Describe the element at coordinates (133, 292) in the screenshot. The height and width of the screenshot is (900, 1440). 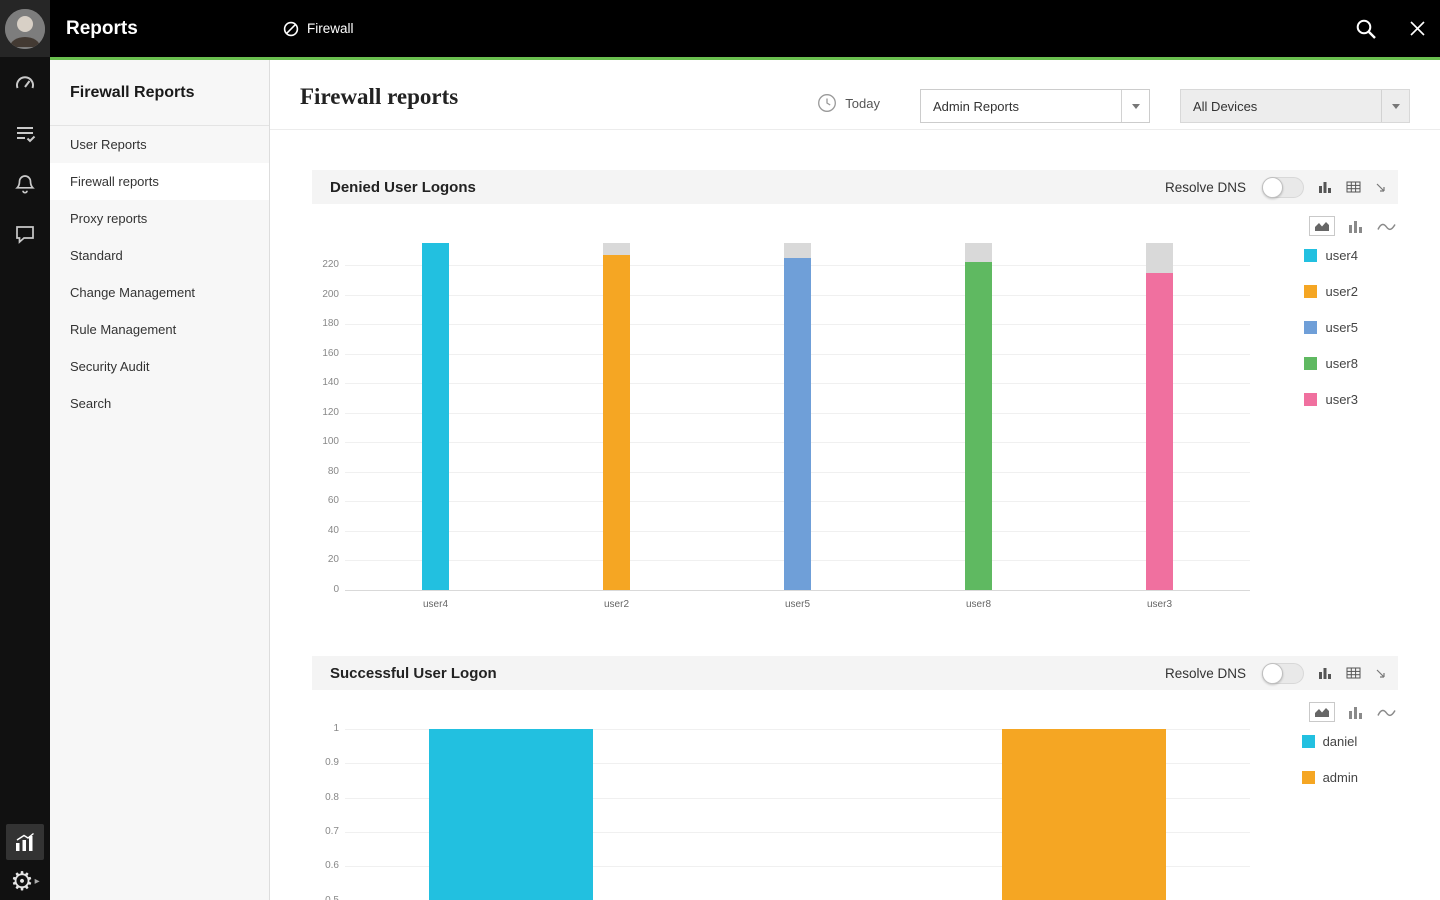
I see `sidebar-item-change-management: Change Management` at that location.